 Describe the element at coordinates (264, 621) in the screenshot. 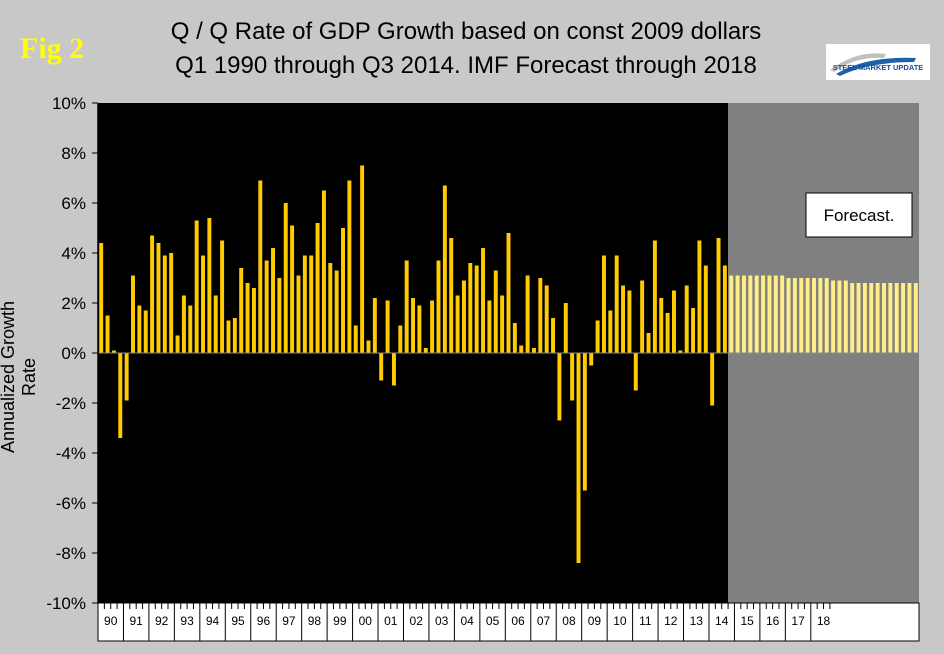

I see `x-year-label: 96` at that location.